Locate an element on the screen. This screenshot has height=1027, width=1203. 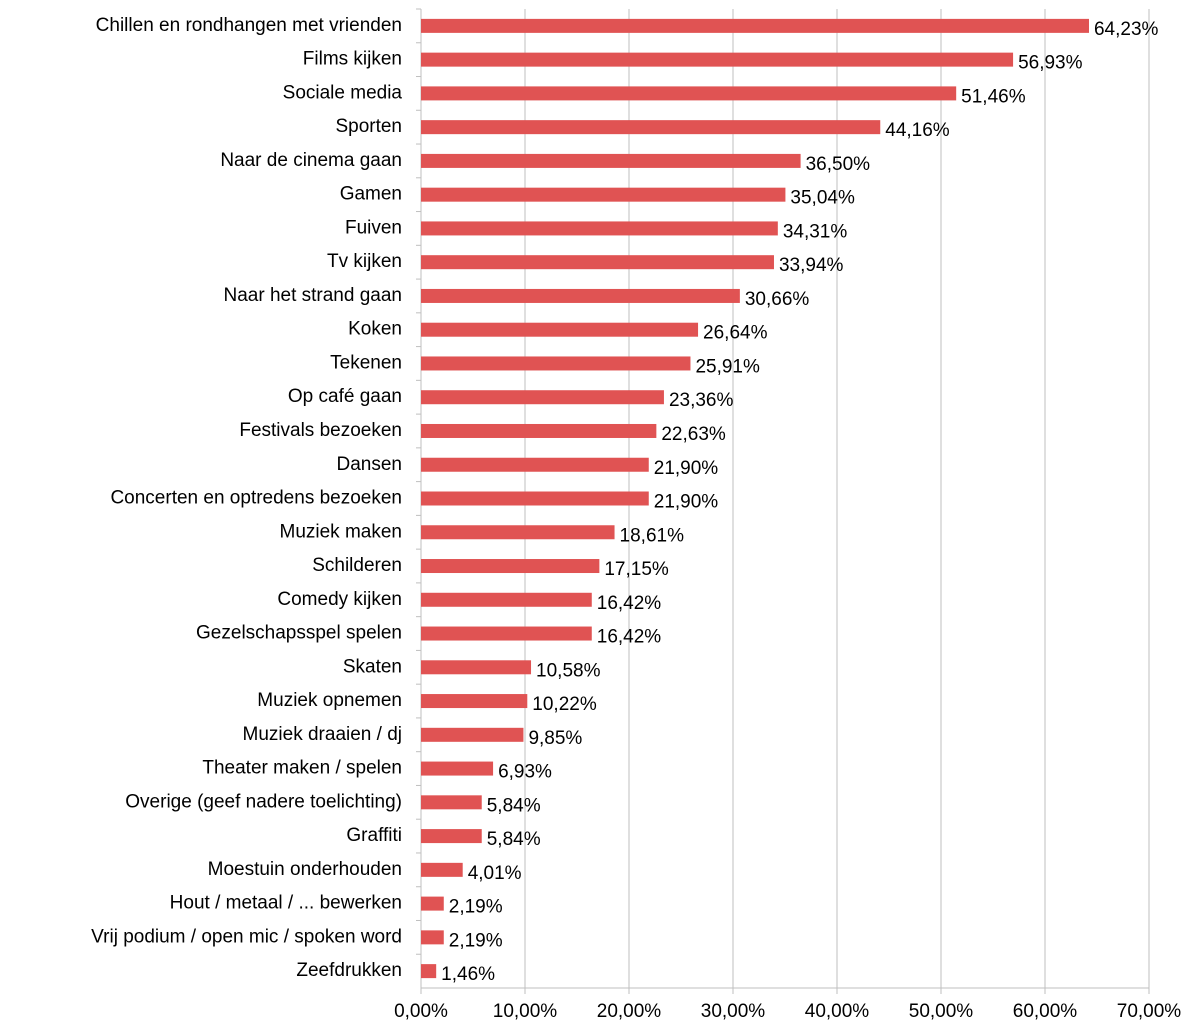
data-label: 25,91% is located at coordinates (727, 366).